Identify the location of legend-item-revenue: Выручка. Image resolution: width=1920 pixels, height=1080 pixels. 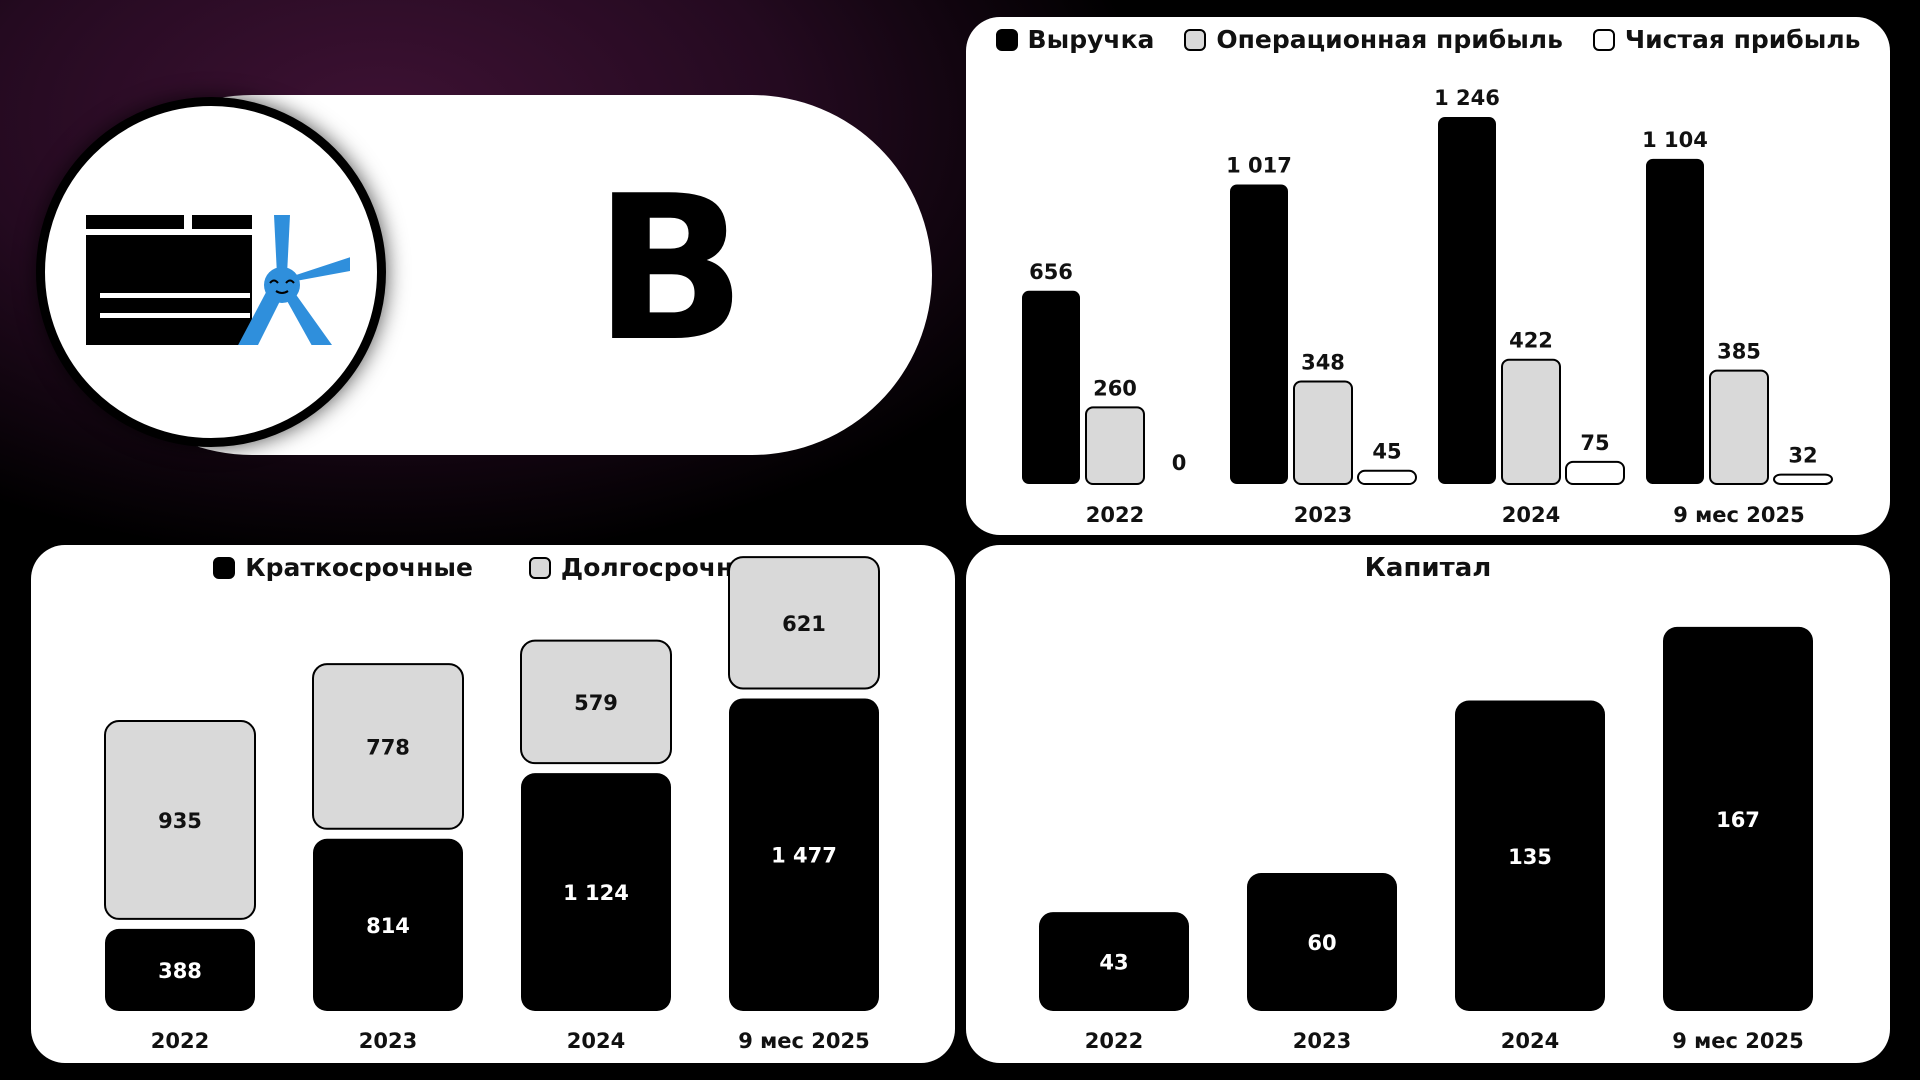
(1075, 39).